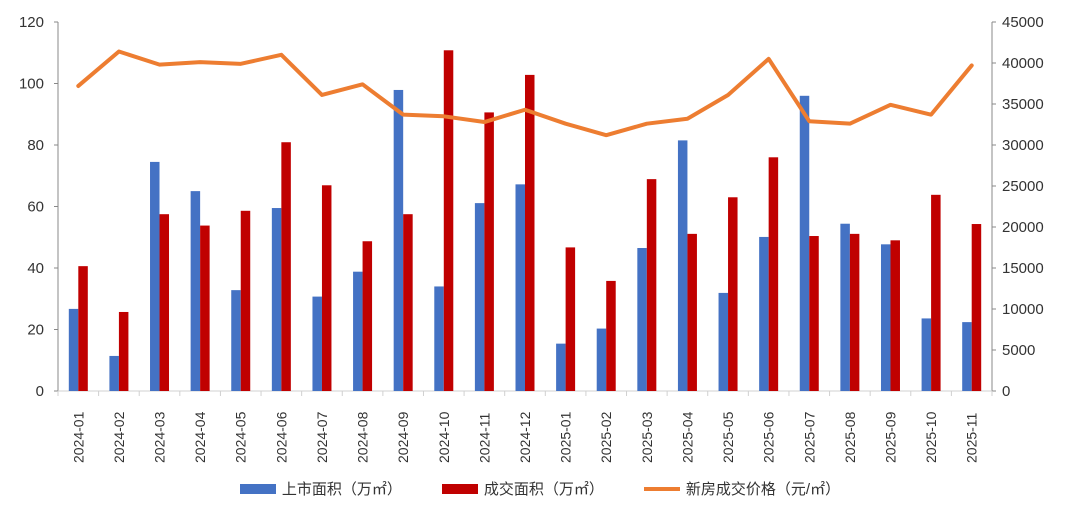 The height and width of the screenshot is (518, 1080). What do you see at coordinates (281, 437) in the screenshot?
I see `x-tick-label: 2024-06` at bounding box center [281, 437].